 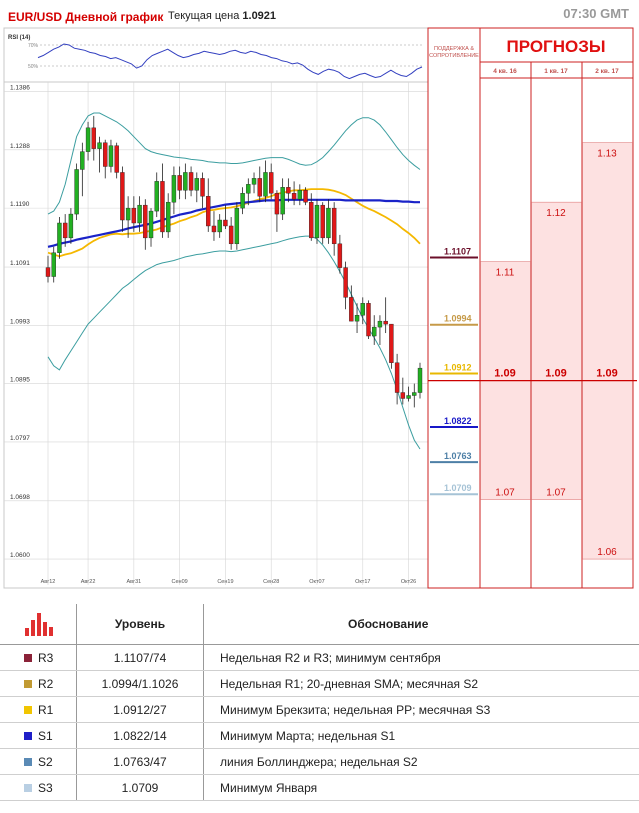 What do you see at coordinates (316, 582) in the screenshot?
I see `x-tick-label: Окт07` at bounding box center [316, 582].